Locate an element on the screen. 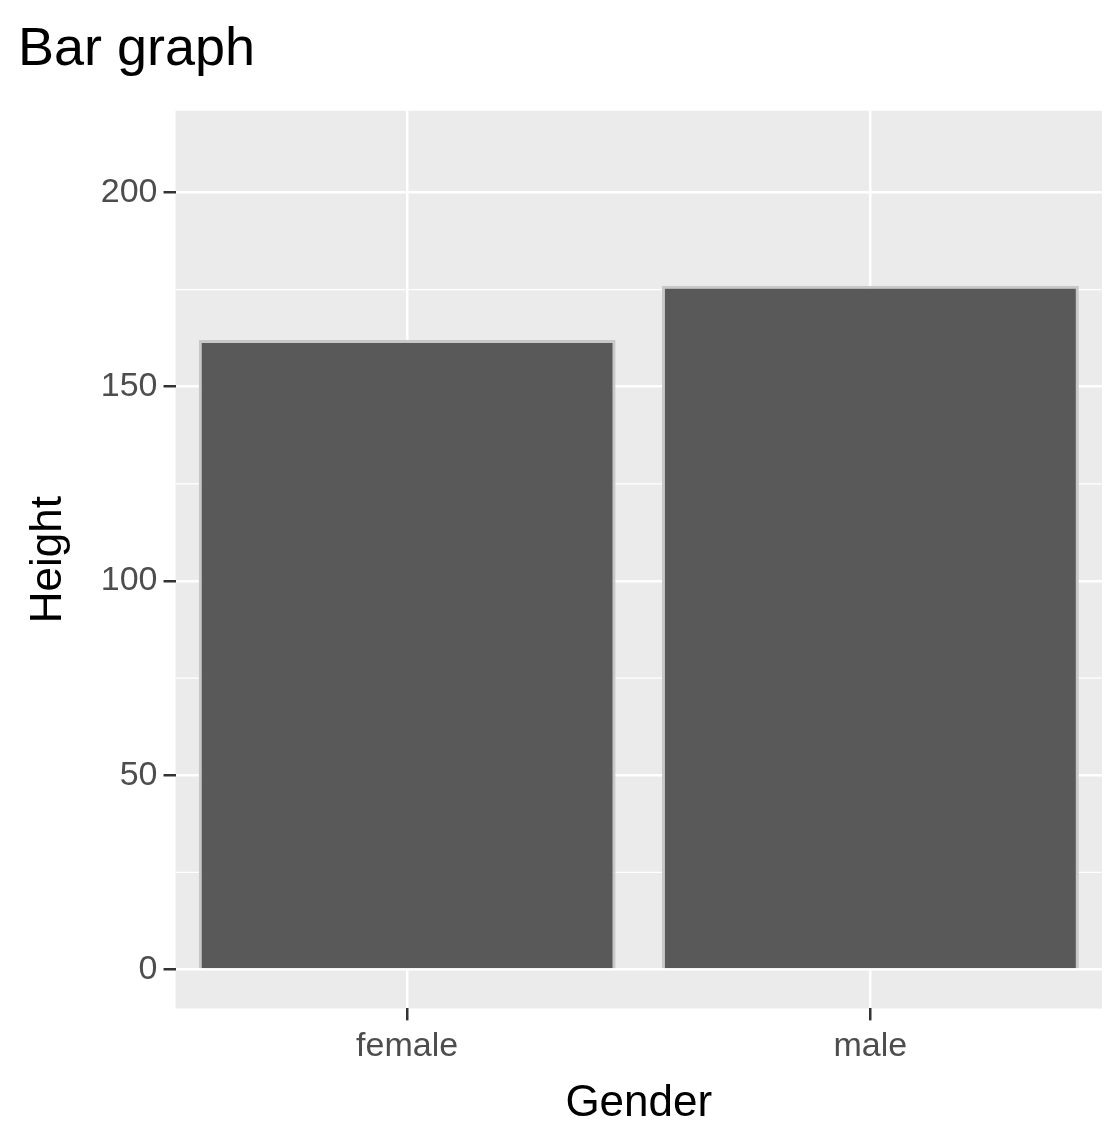 The image size is (1110, 1142). x-axis-title: Gender is located at coordinates (639, 1100).